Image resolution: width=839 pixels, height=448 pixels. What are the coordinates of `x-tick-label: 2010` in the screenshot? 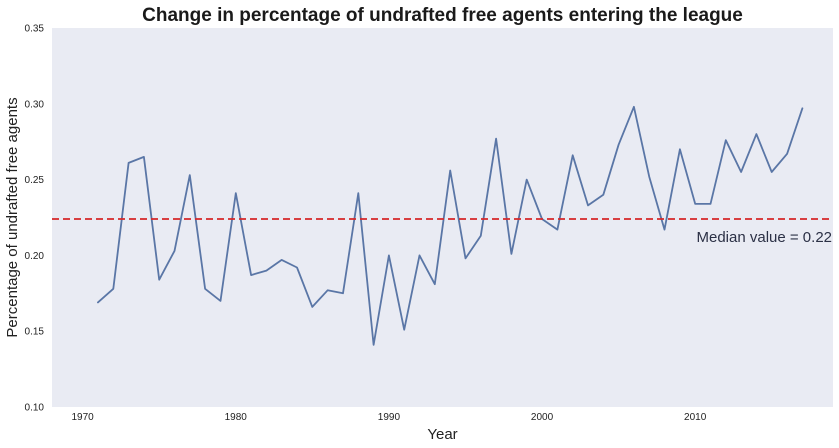 It's located at (695, 417).